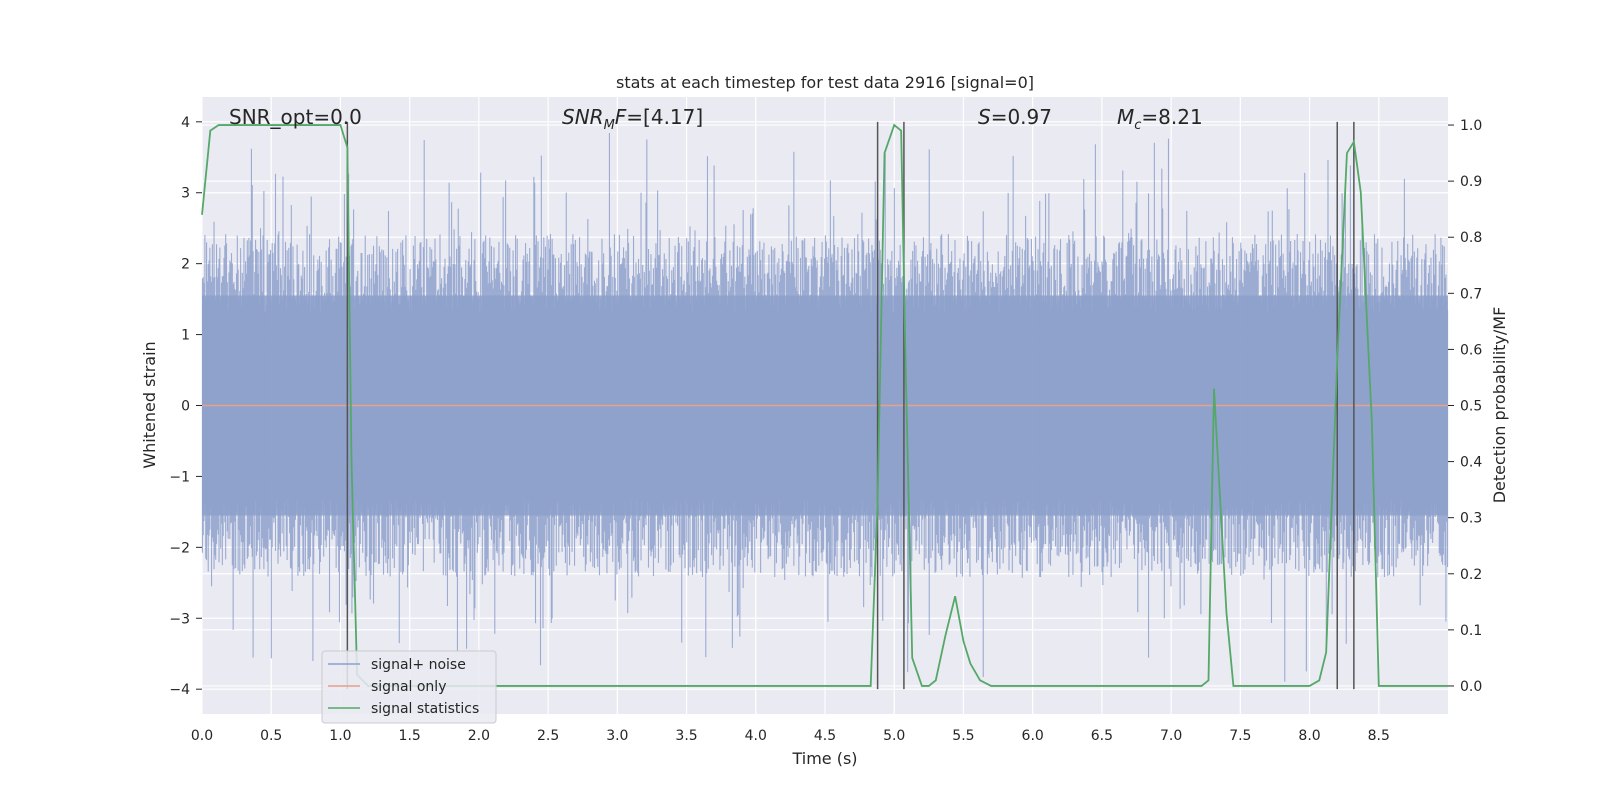  Describe the element at coordinates (179, 477) in the screenshot. I see `y-left-tick-label-5: −1` at that location.